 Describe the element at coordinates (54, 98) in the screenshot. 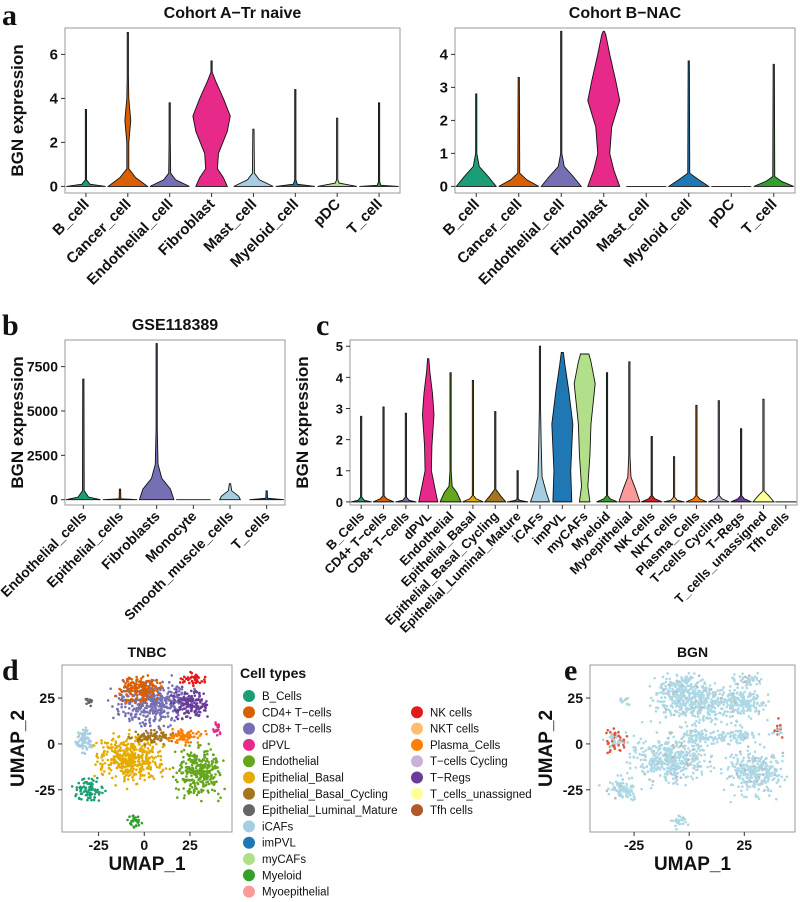

I see `y-tick-label: 4` at that location.